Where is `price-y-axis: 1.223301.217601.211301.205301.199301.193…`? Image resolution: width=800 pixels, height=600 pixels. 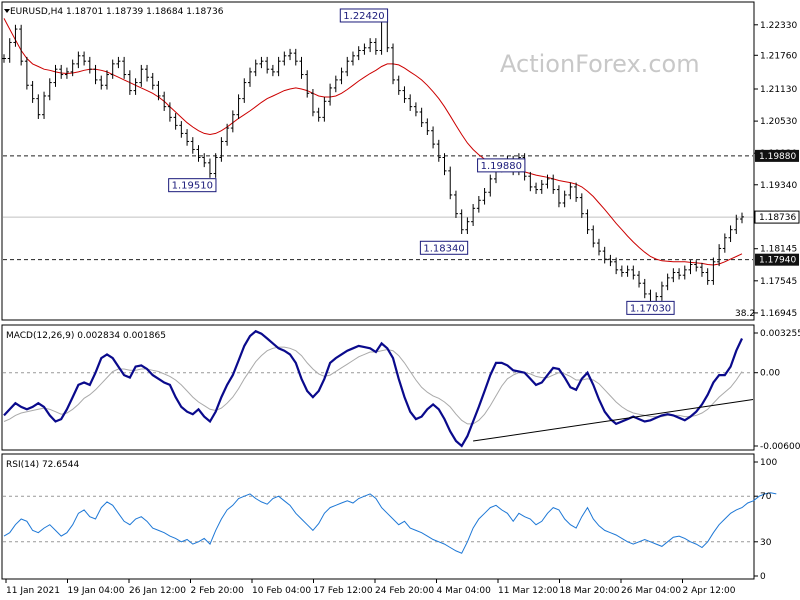
price-y-axis: 1.223301.217601.211301.205301.199301.193… is located at coordinates (777, 170).